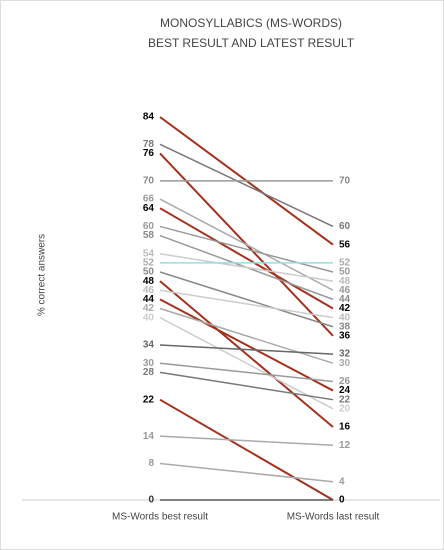  What do you see at coordinates (345, 445) in the screenshot?
I see `value-label: 12` at bounding box center [345, 445].